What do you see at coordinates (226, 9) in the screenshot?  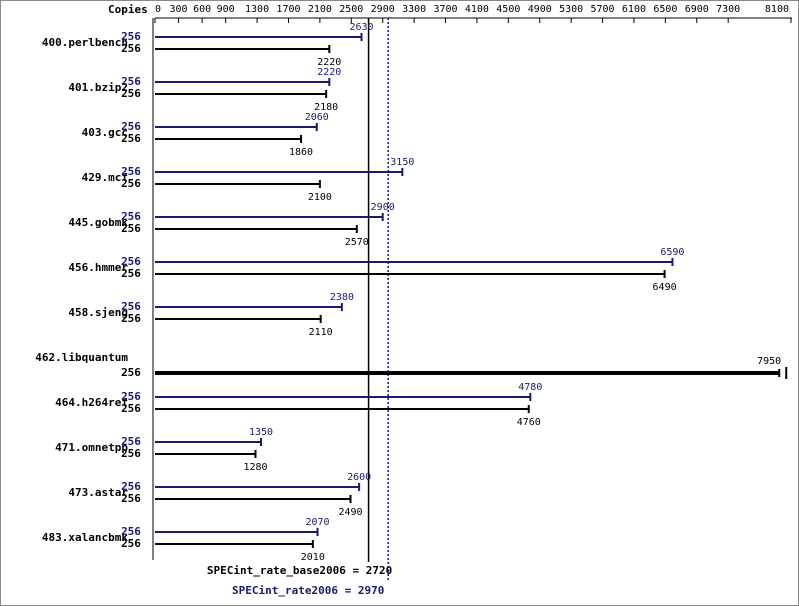 I see `x-tick-label: 900` at bounding box center [226, 9].